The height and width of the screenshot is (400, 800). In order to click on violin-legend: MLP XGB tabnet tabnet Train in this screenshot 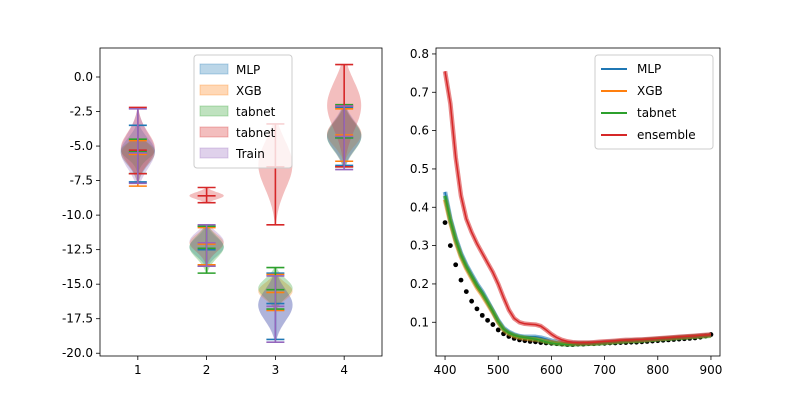, I will do `click(243, 111)`.